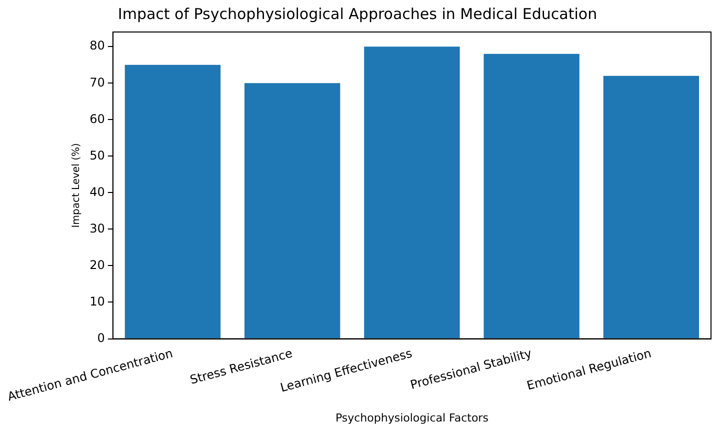  What do you see at coordinates (97, 301) in the screenshot?
I see `y-tick-label: 10` at bounding box center [97, 301].